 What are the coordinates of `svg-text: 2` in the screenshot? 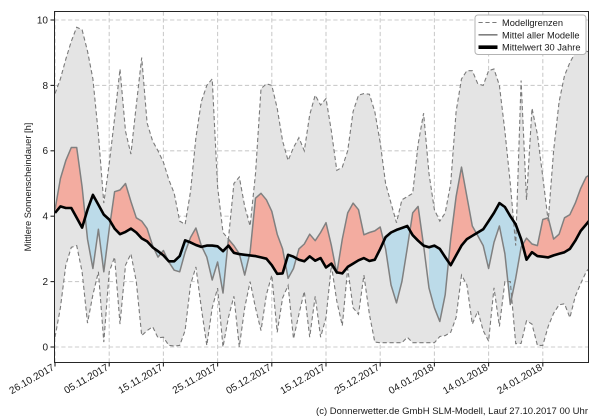 It's located at (45, 282).